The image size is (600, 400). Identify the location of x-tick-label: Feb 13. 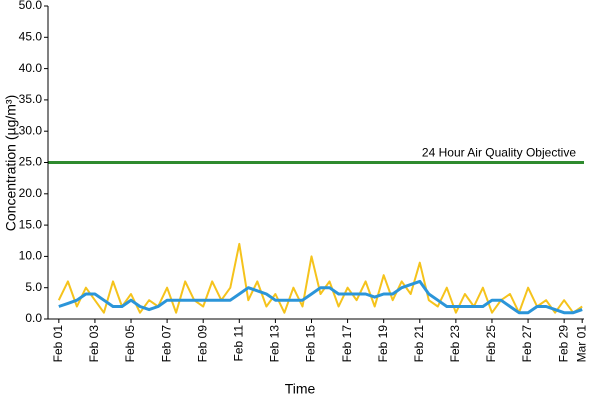
(275, 344).